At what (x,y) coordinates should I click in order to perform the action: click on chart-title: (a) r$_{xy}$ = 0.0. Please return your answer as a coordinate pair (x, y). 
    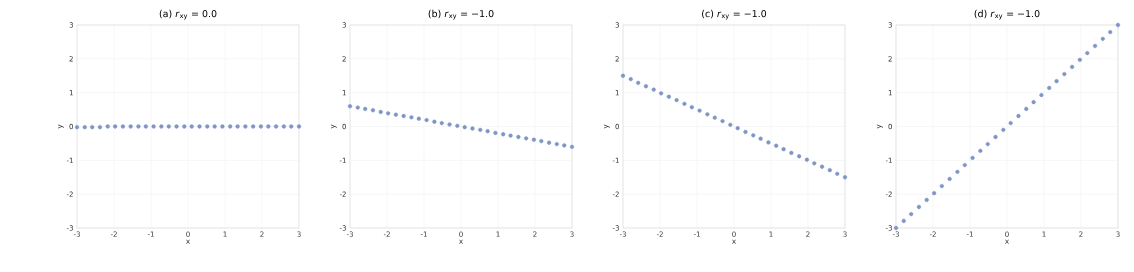
    Looking at the image, I should click on (188, 14).